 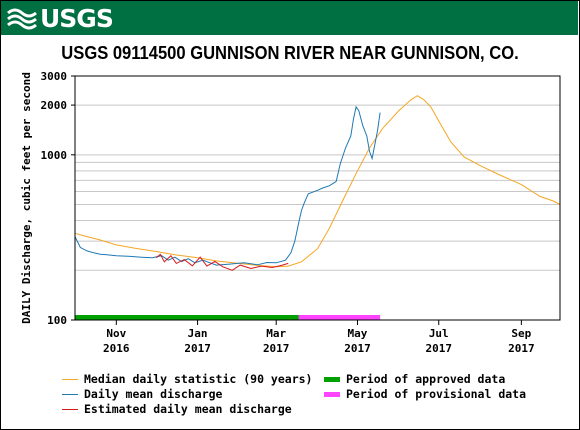 I want to click on data-period-bars, so click(x=228, y=317).